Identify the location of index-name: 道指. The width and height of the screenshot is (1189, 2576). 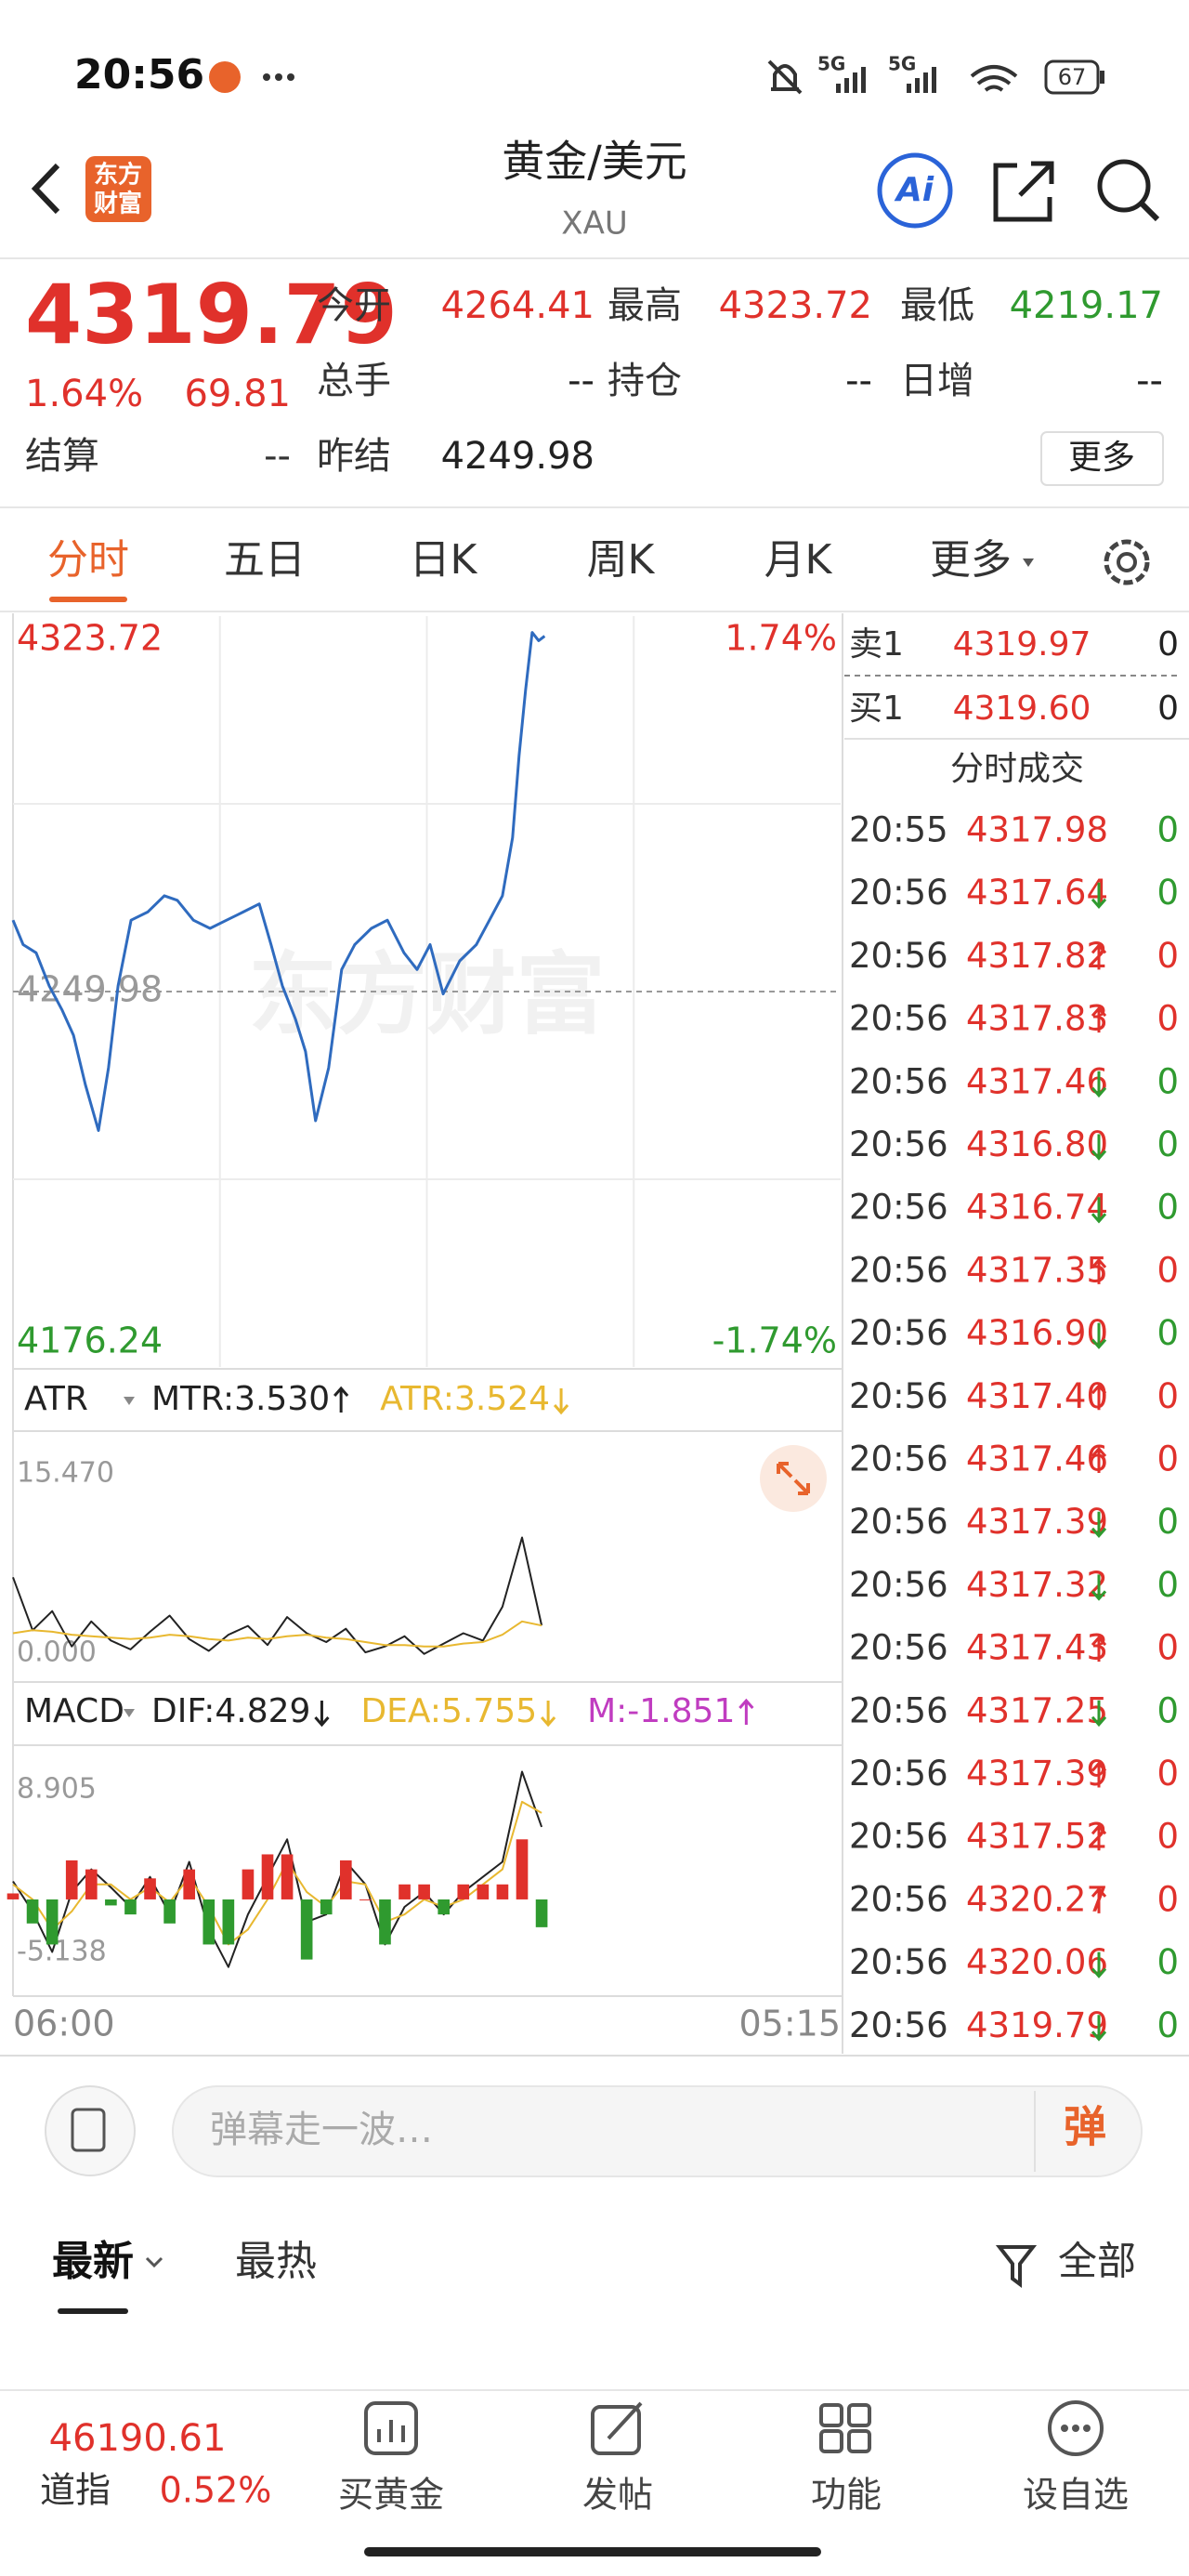
(75, 2490).